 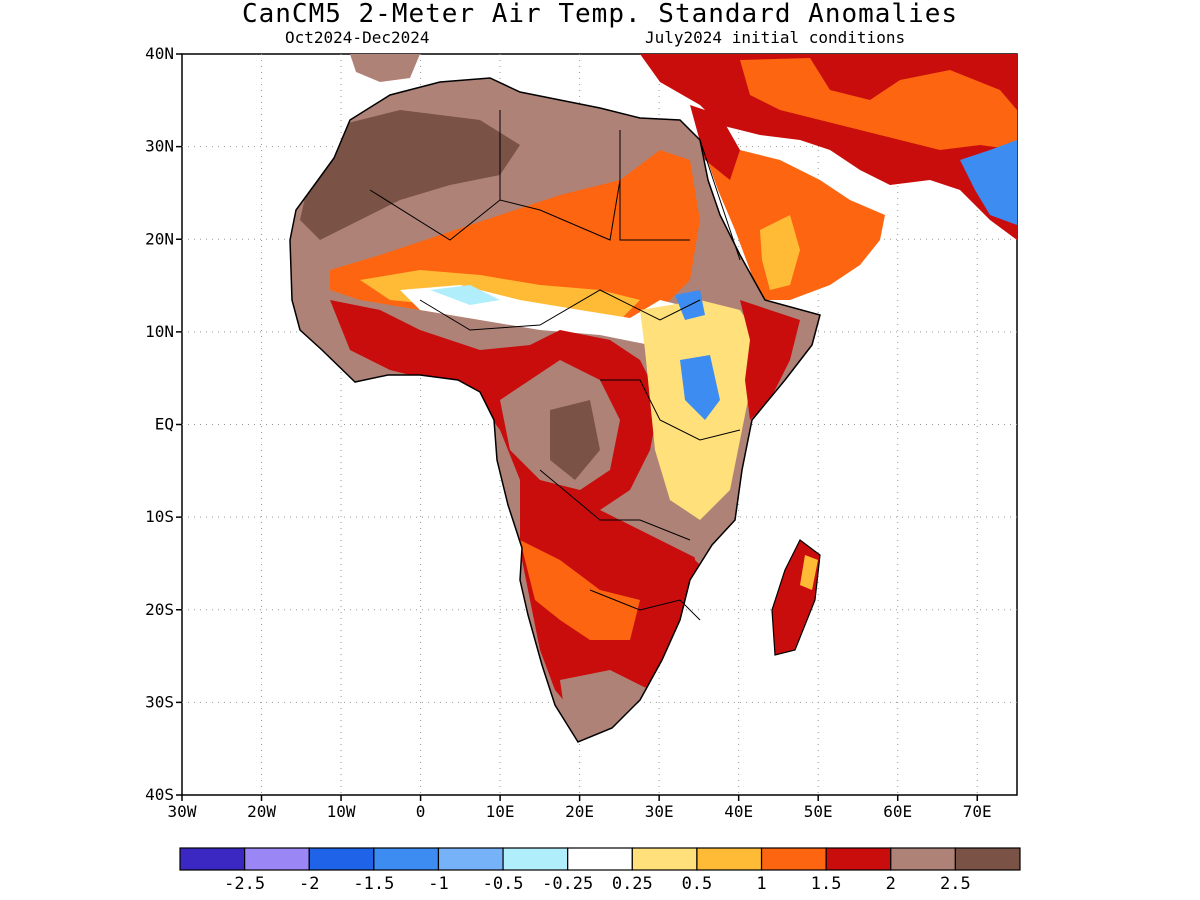 I want to click on lon-label: 20E, so click(x=579, y=811).